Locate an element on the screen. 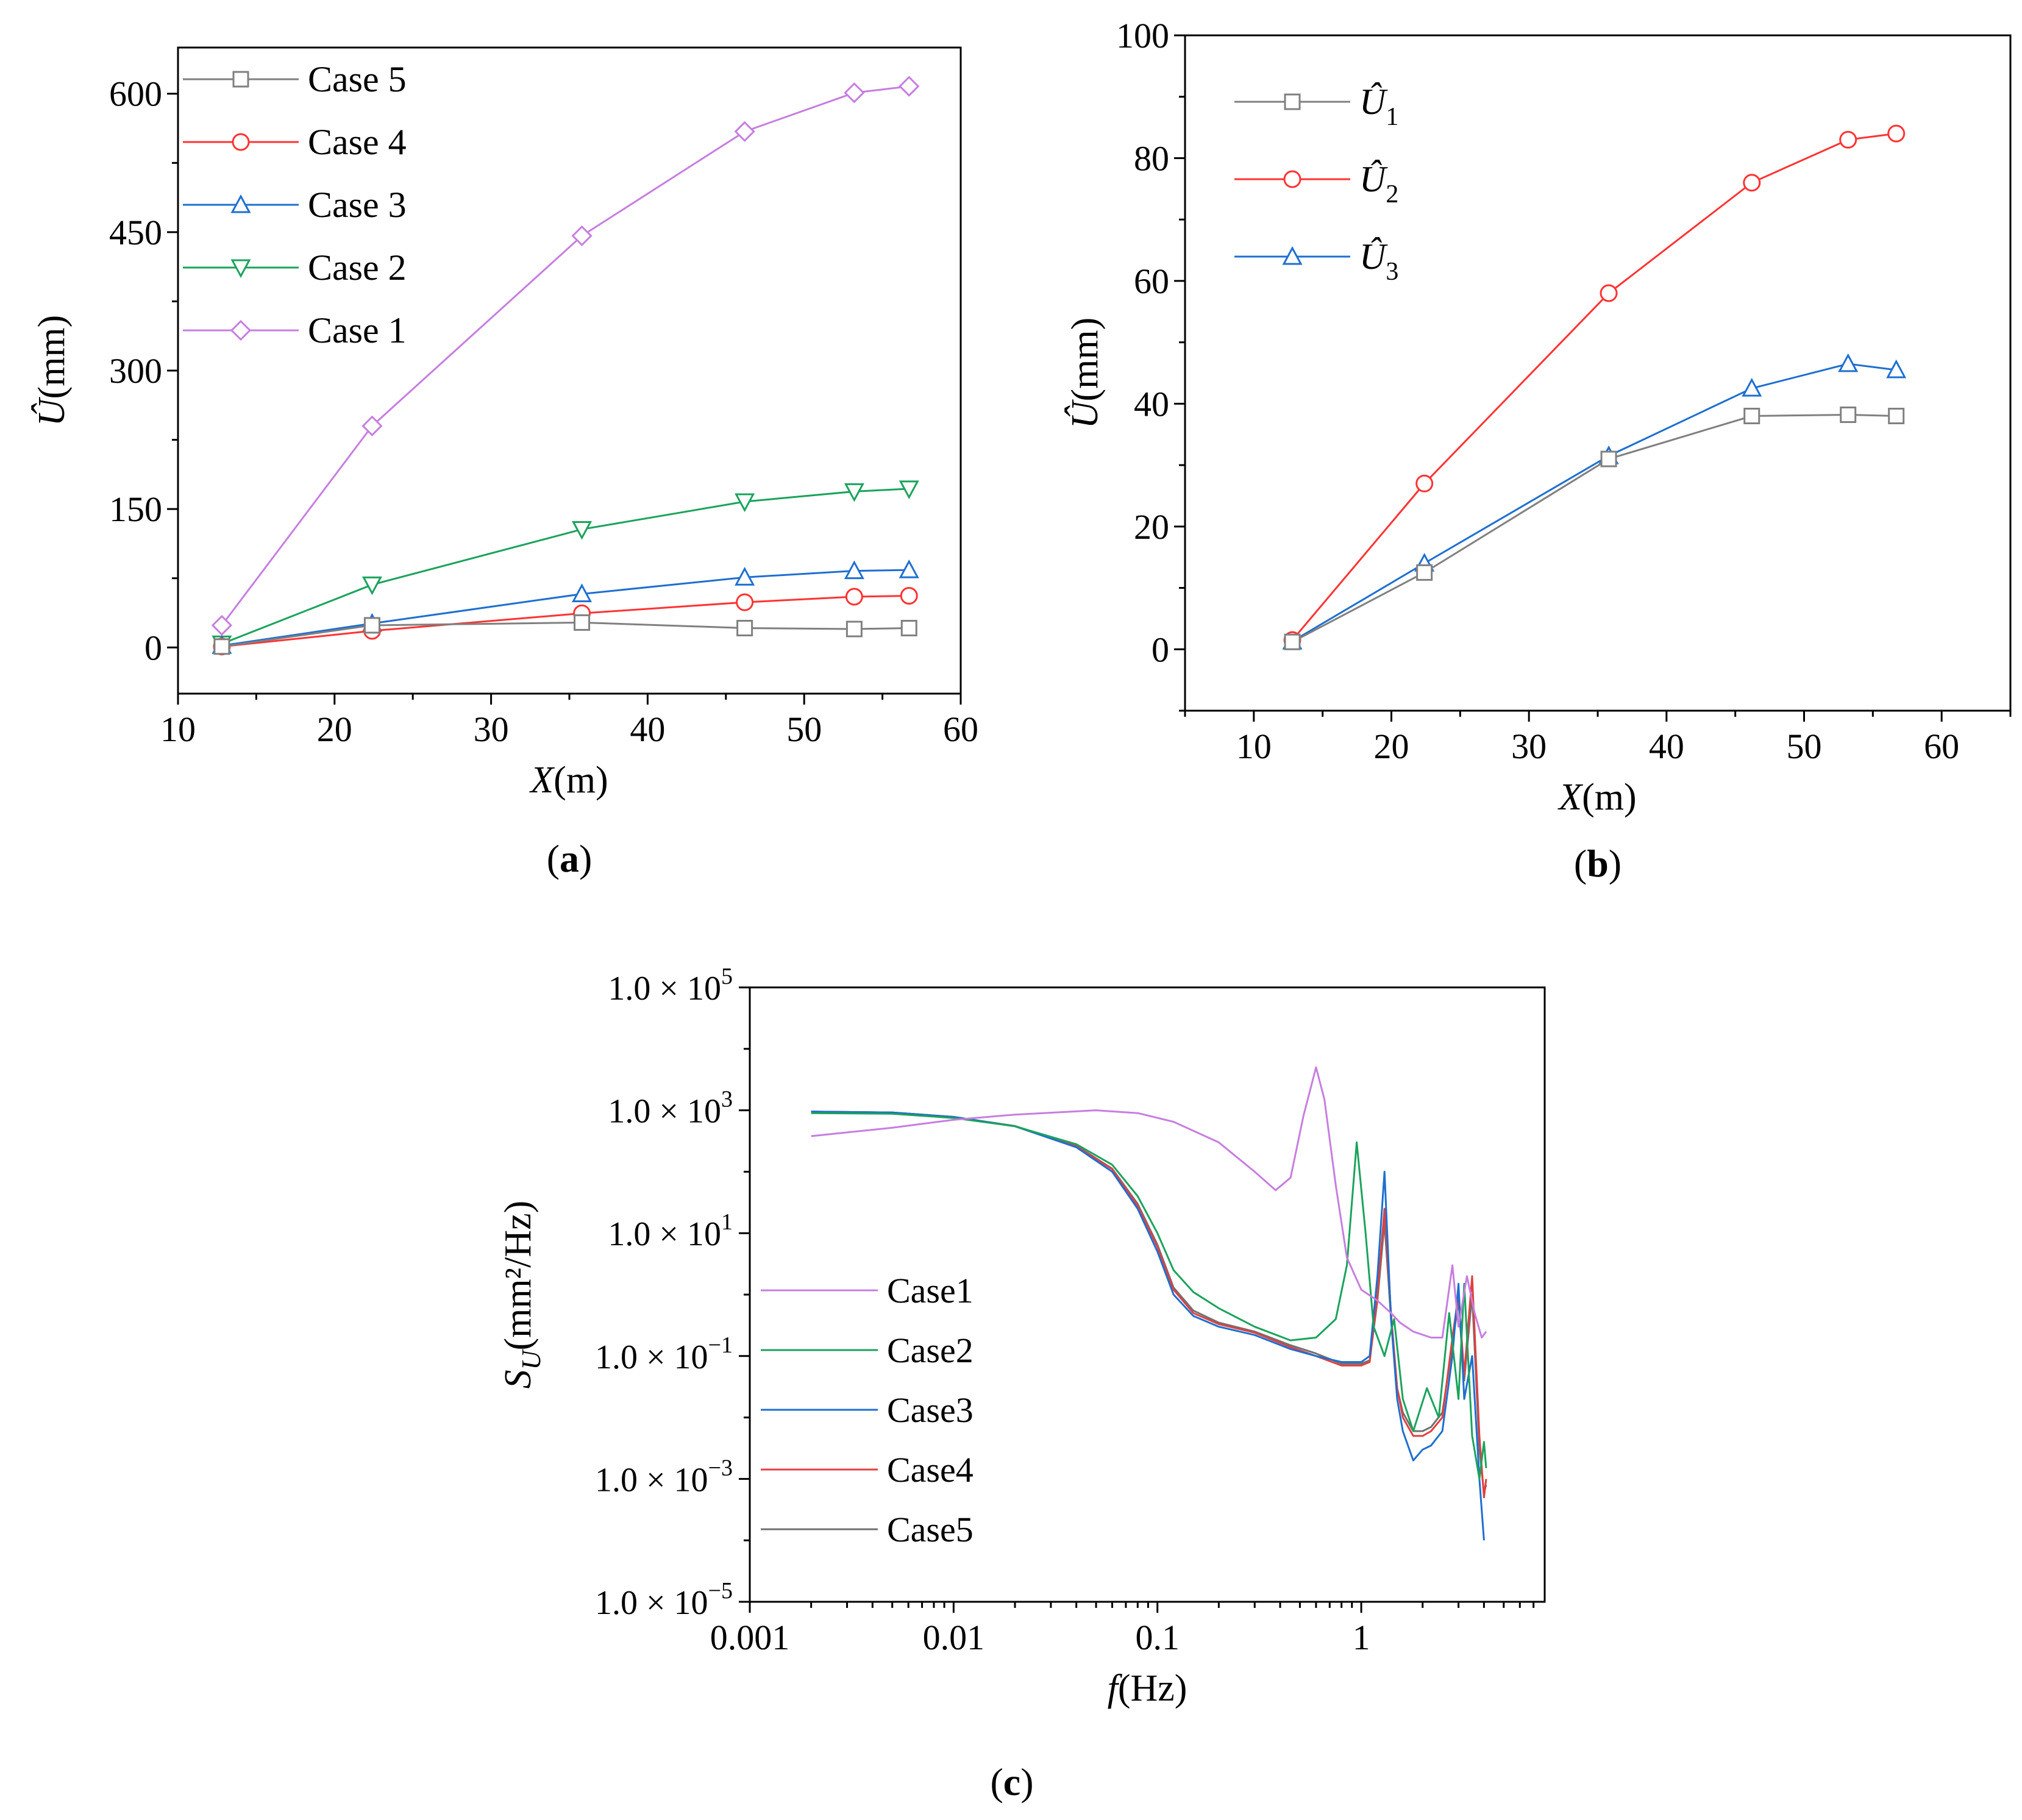 The height and width of the screenshot is (1820, 2022). legend-label: Case4 is located at coordinates (930, 1470).